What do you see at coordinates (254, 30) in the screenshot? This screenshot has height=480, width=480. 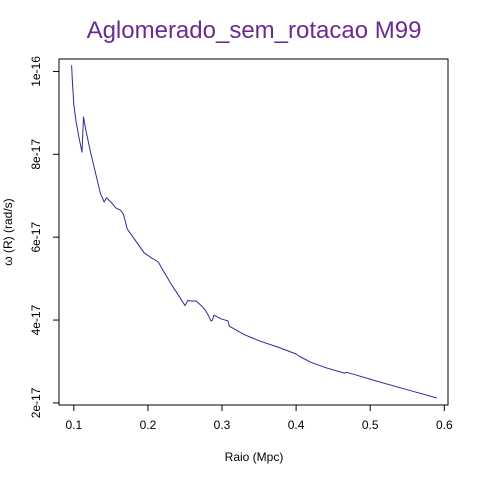 I see `chart-title: Aglomerado_sem_rotacao M99` at bounding box center [254, 30].